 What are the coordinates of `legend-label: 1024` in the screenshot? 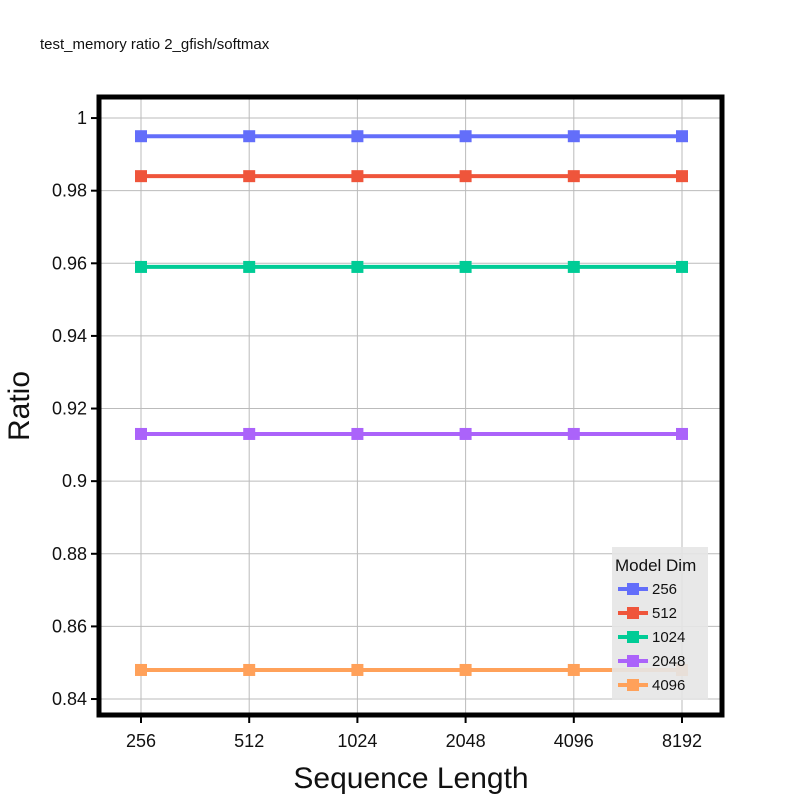 It's located at (668, 637).